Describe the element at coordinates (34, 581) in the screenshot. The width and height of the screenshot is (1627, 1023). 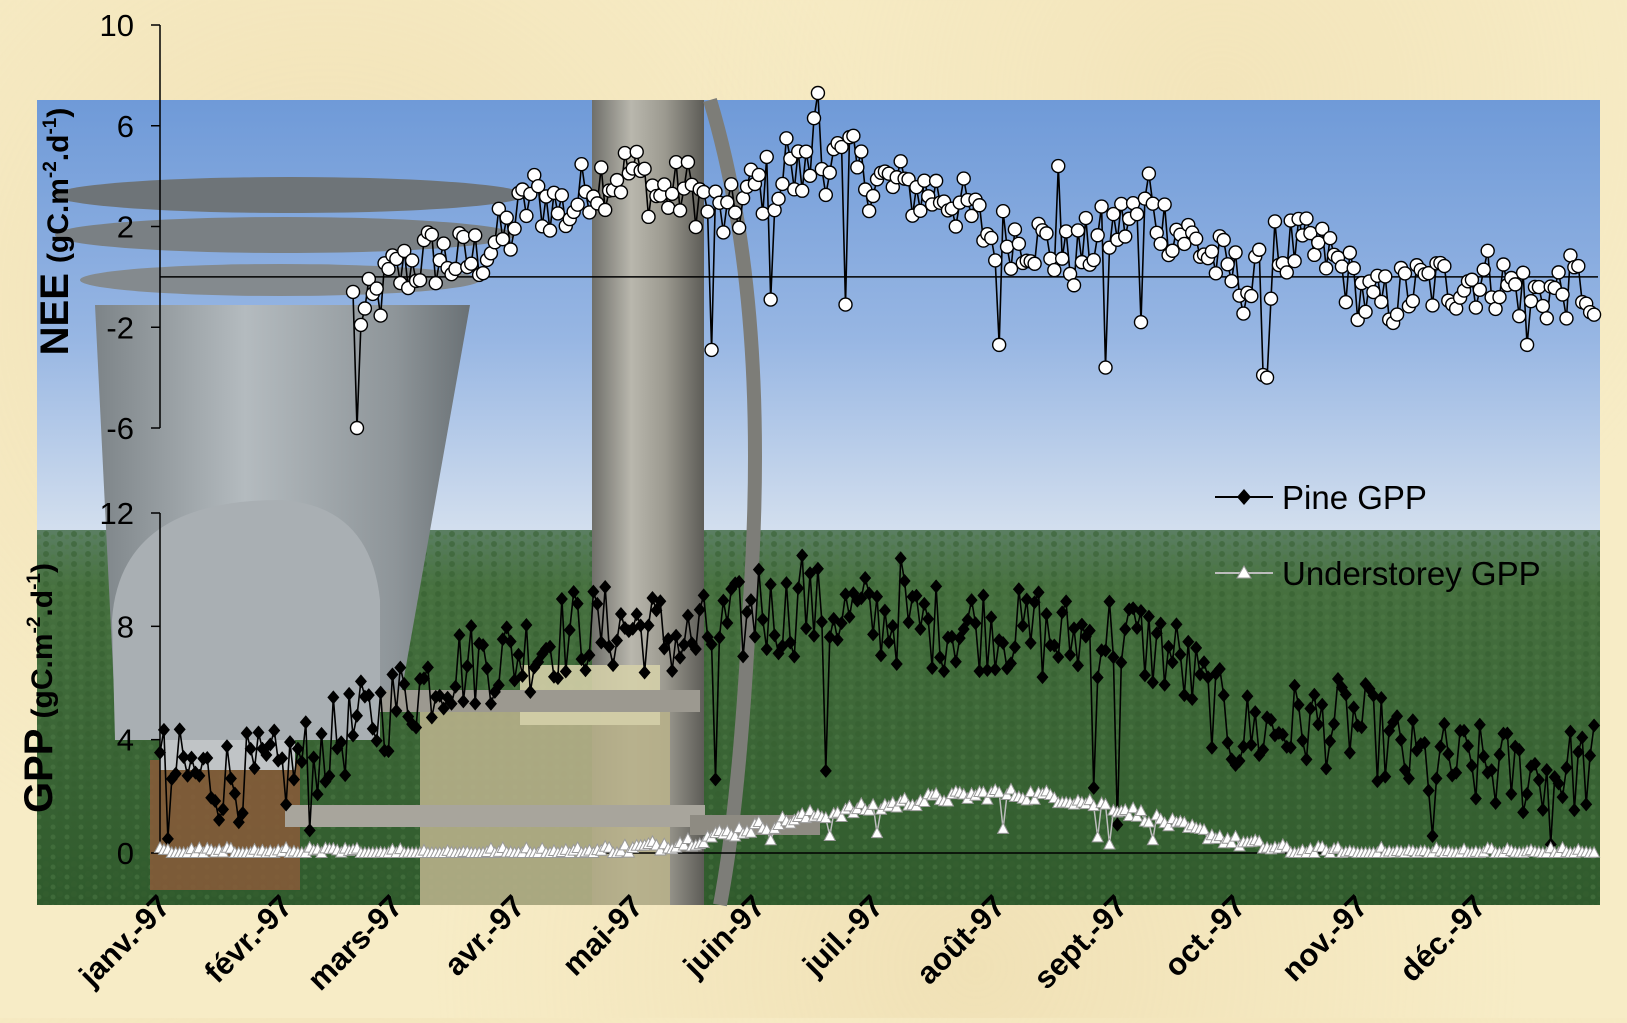
I see `gpp-y-label-exp2: -1` at that location.